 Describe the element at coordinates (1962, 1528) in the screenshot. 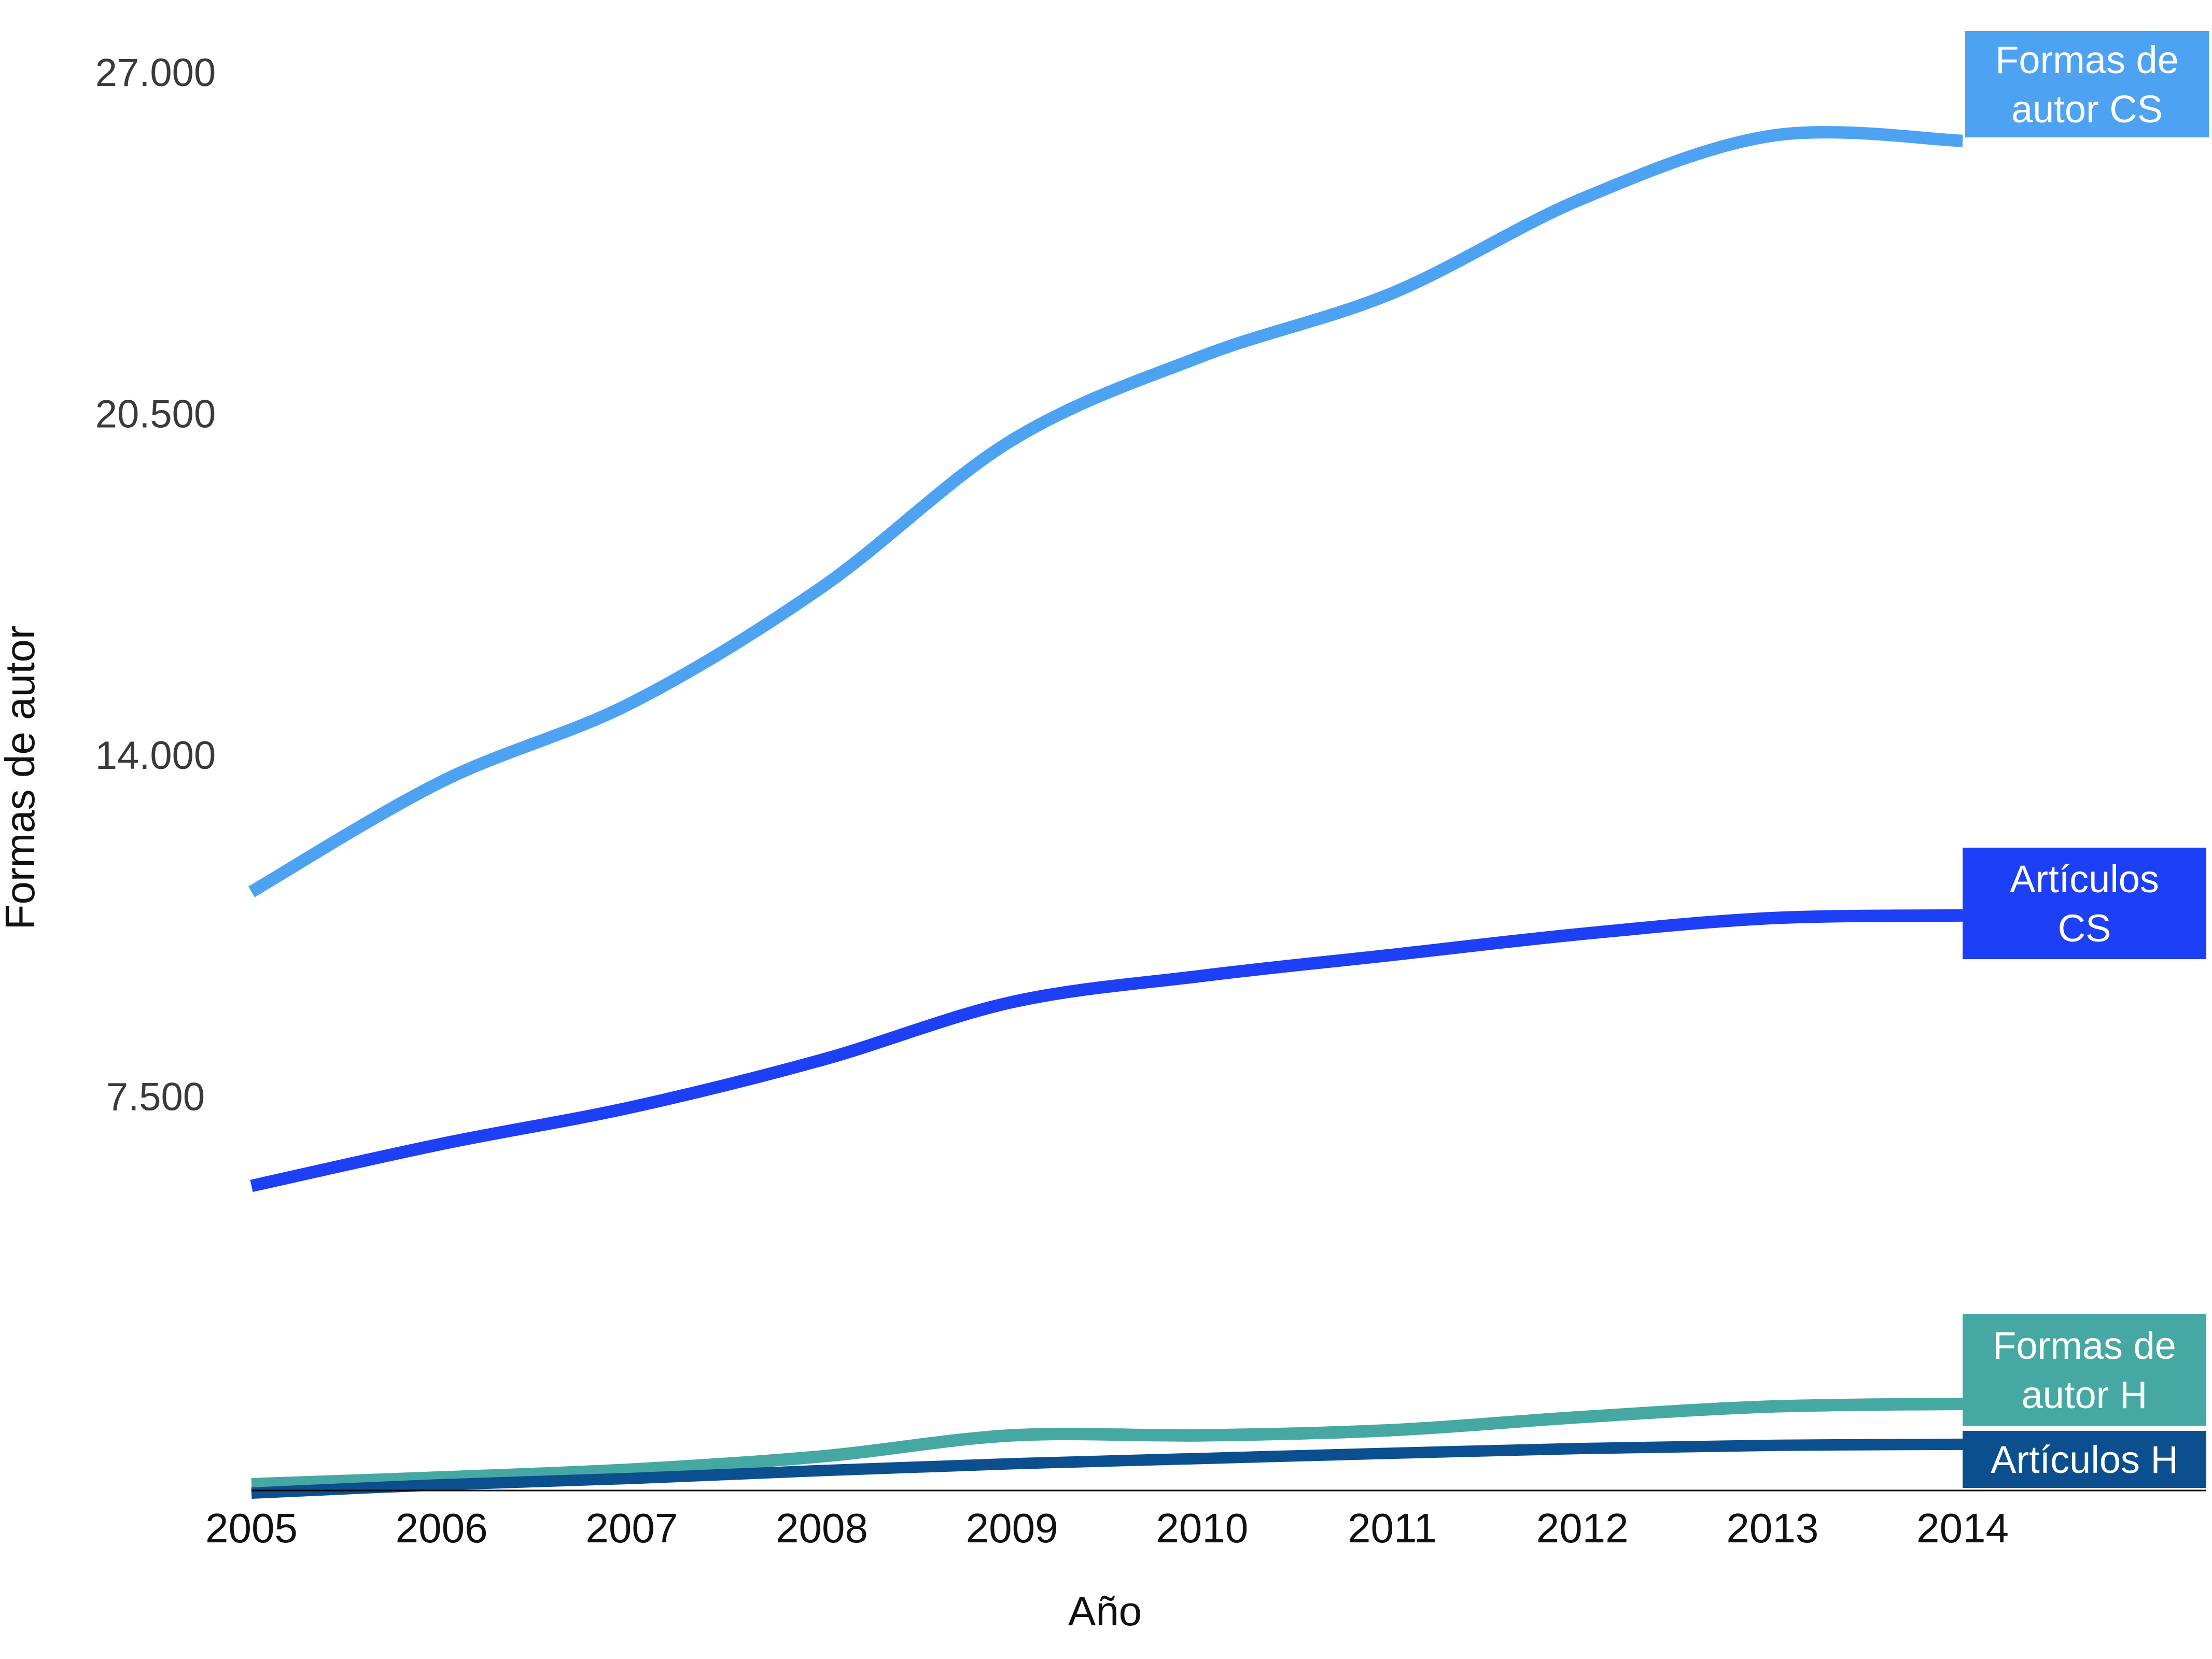

I see `x-tick-label: 2014` at that location.